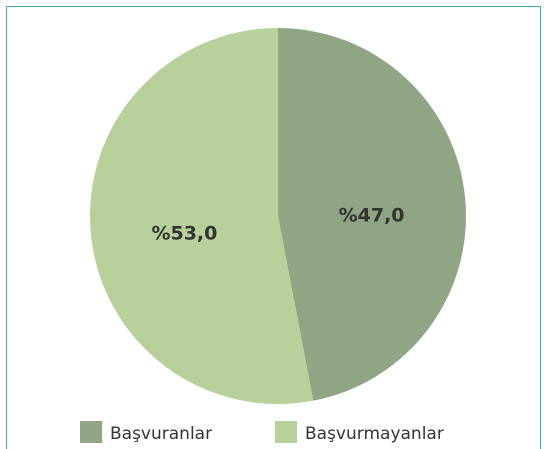  What do you see at coordinates (374, 434) in the screenshot?
I see `legend-label: Başvurmayanlar` at bounding box center [374, 434].